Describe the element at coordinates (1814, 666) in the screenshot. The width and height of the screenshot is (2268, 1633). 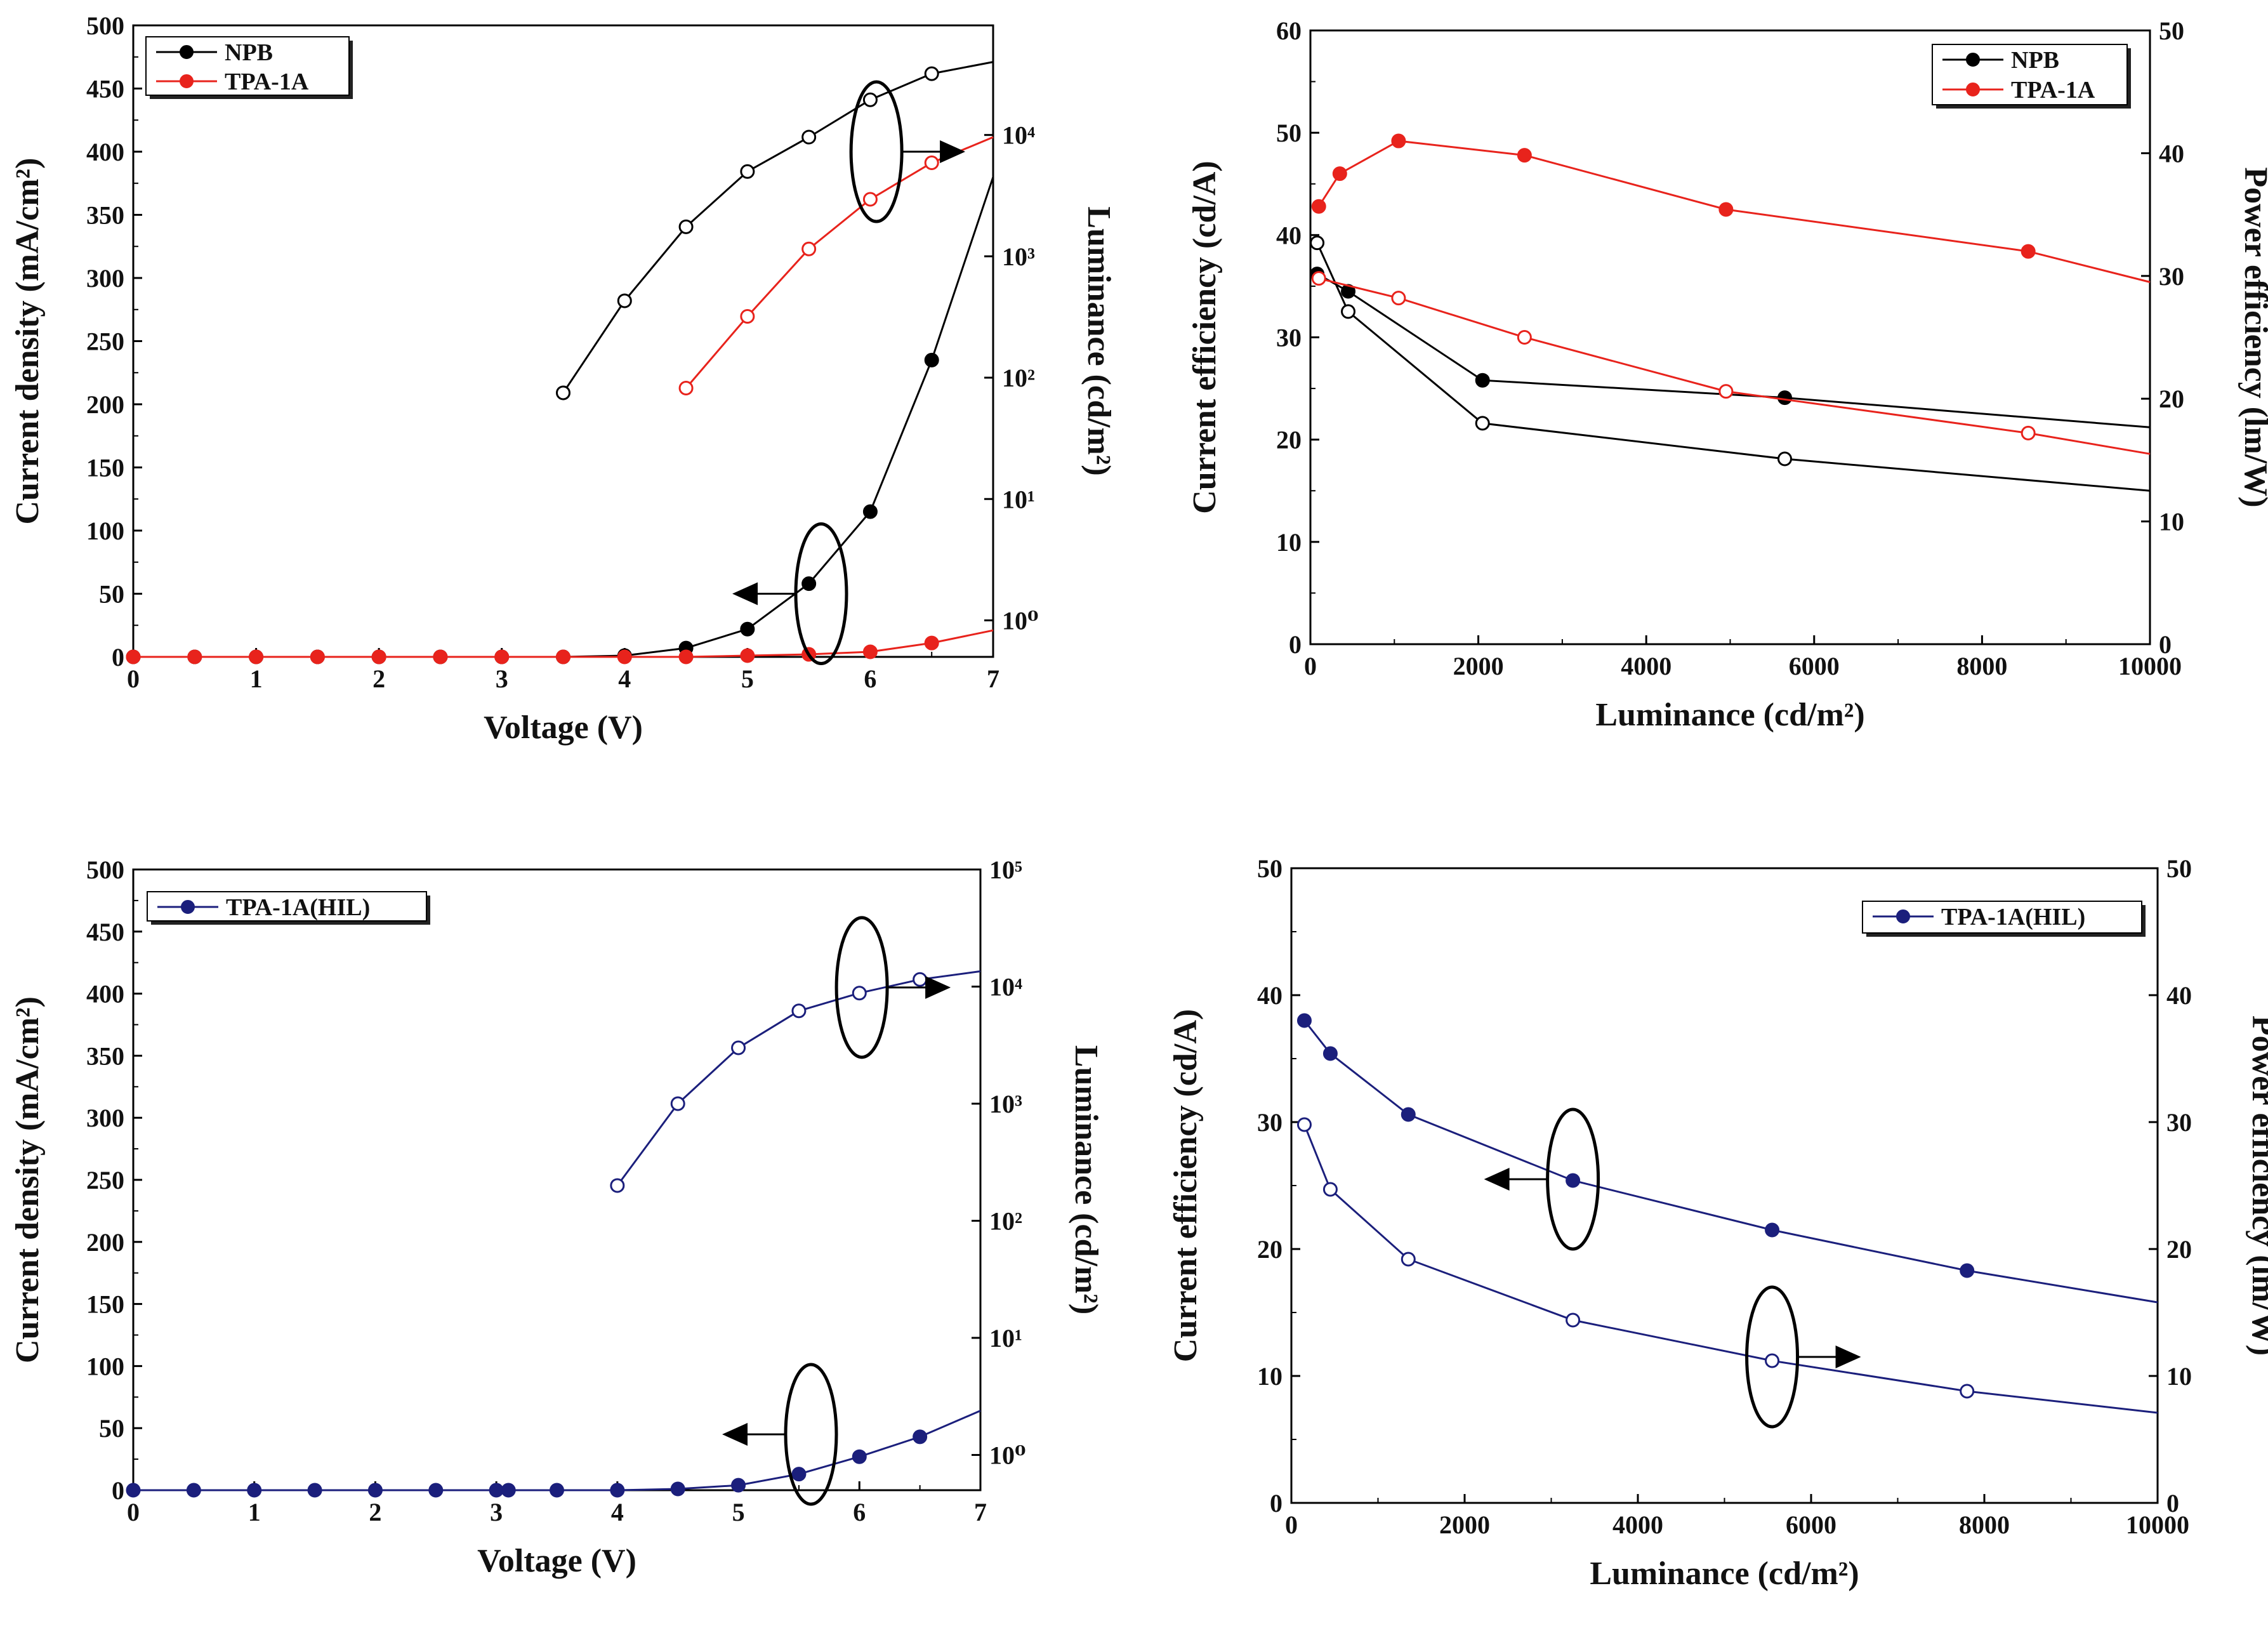
I see `x-tick-label: 6000` at that location.